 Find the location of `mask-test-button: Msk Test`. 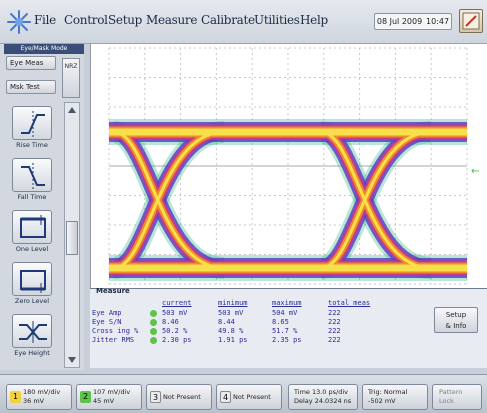

mask-test-button: Msk Test is located at coordinates (31, 87).